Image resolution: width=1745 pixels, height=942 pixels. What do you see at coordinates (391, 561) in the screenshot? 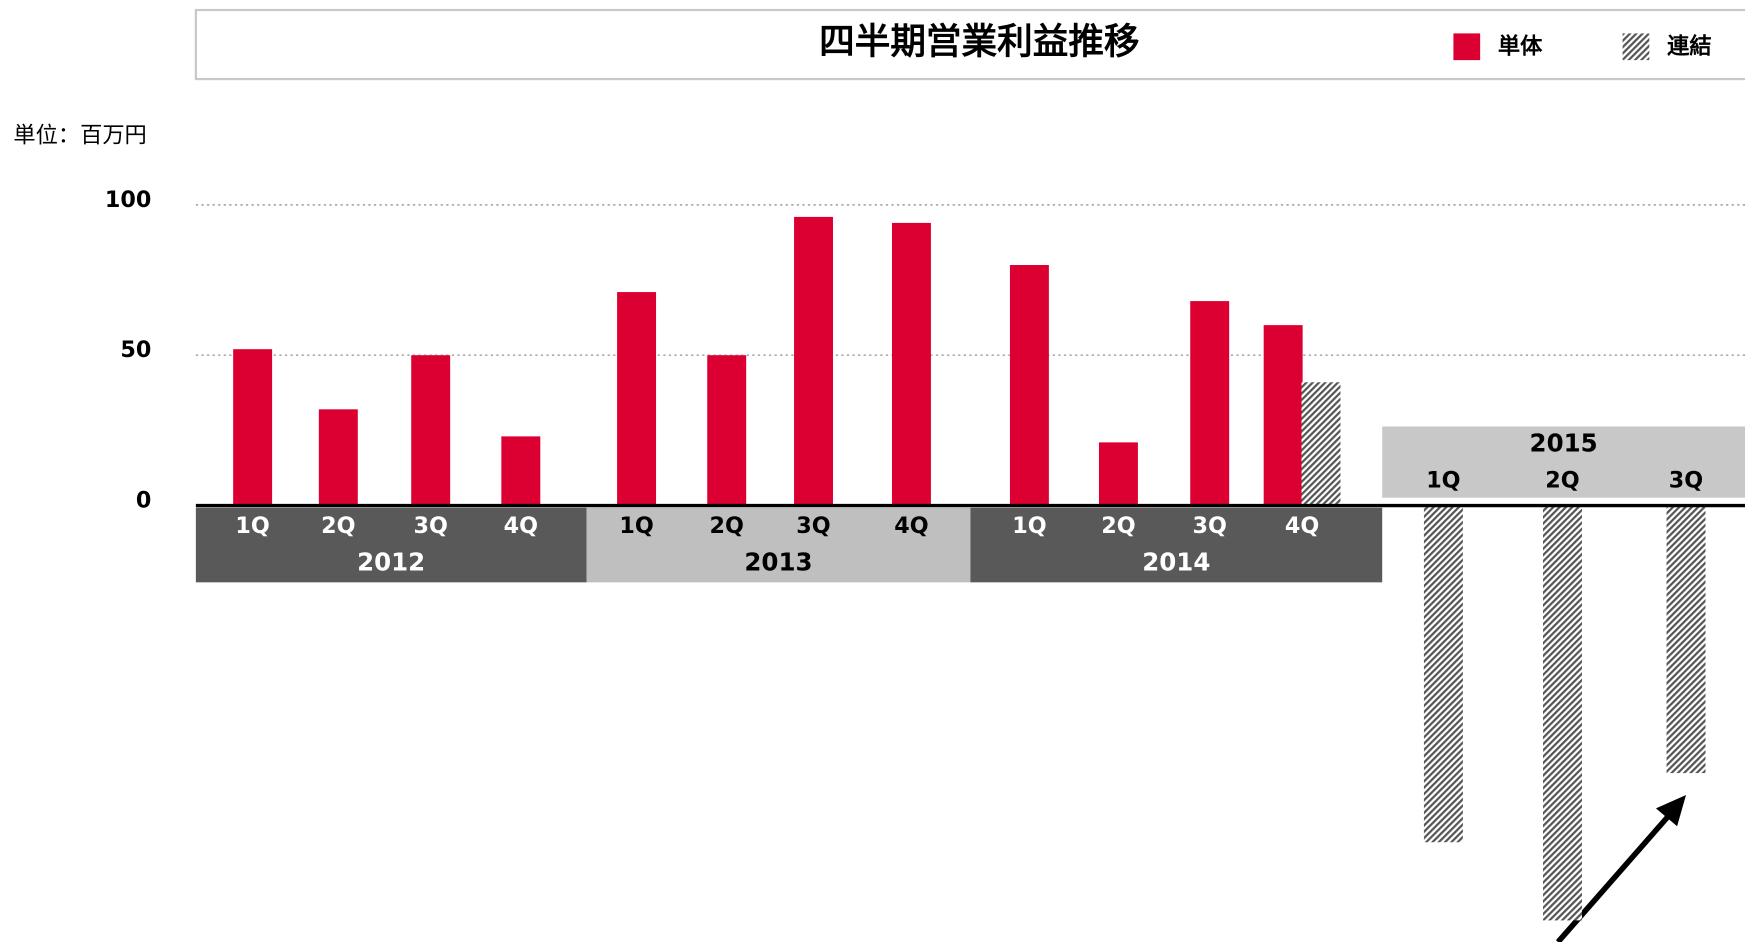
I see `year-label: 2012` at bounding box center [391, 561].